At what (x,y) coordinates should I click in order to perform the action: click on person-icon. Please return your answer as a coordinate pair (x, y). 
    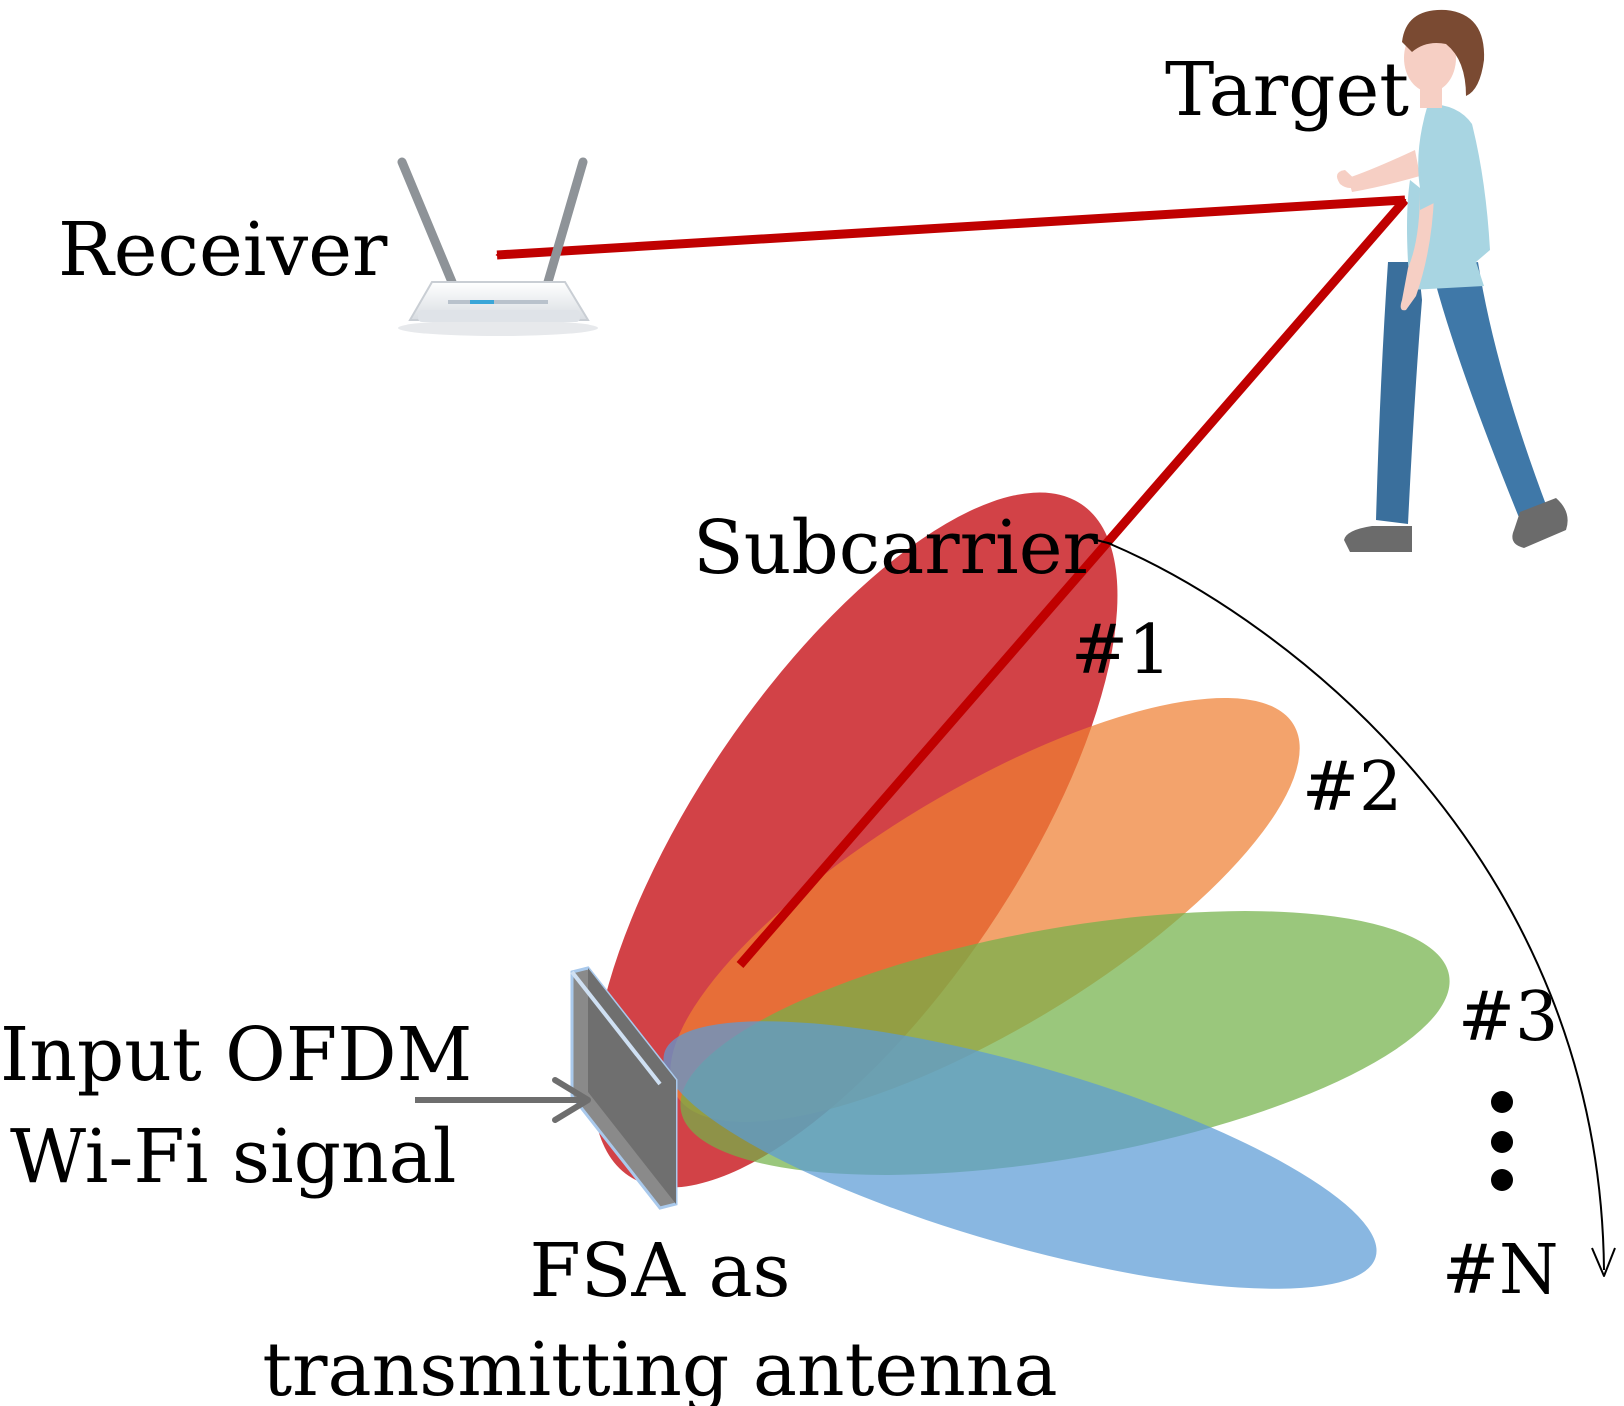
    Looking at the image, I should click on (1452, 280).